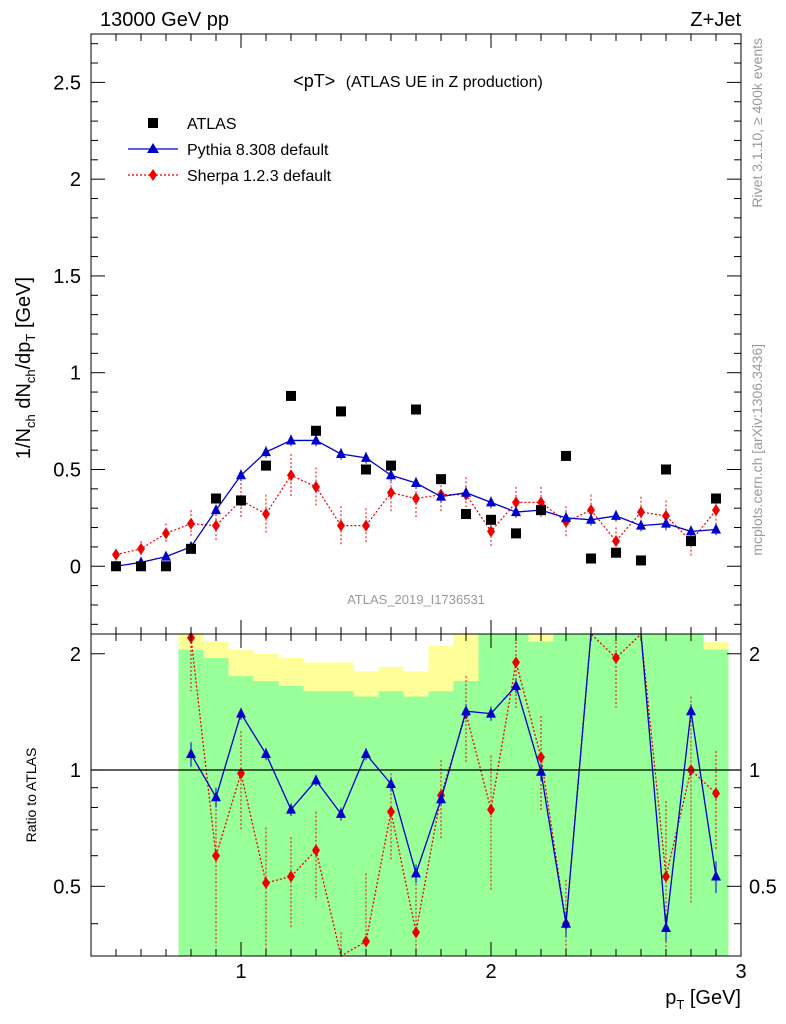 This screenshot has height=1024, width=786. Describe the element at coordinates (75, 567) in the screenshot. I see `main-y-tick-label: 0` at that location.